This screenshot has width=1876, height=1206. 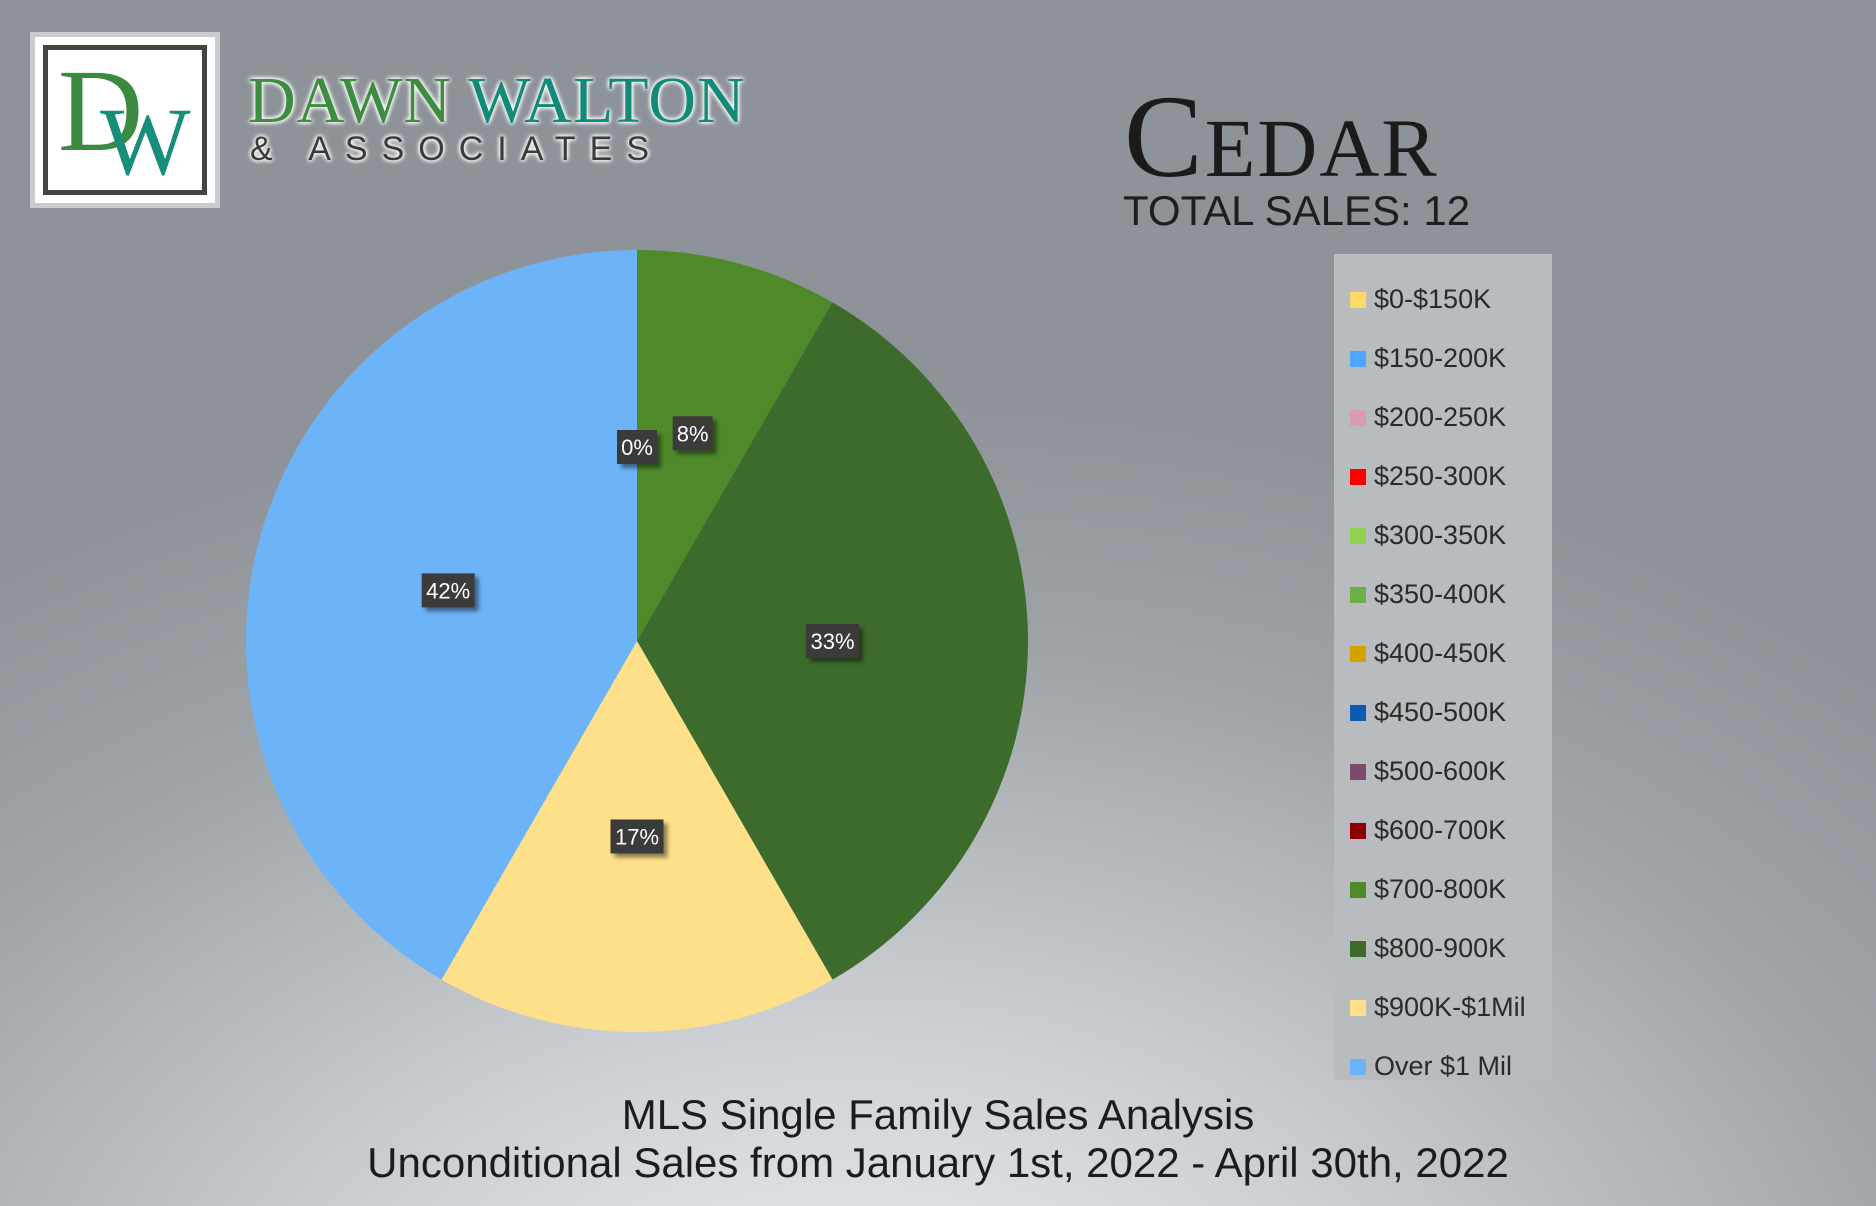 I want to click on legend-item-450-500k: $450-500K, so click(x=1443, y=712).